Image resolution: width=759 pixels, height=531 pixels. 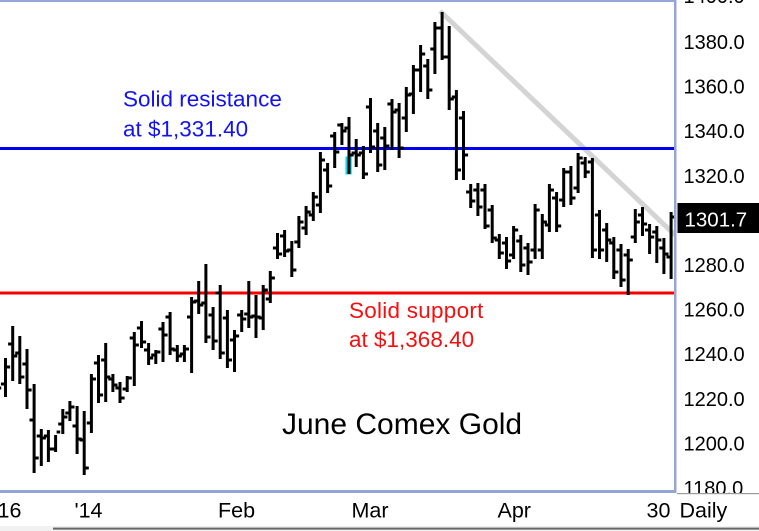 What do you see at coordinates (185, 129) in the screenshot?
I see `svg-text: at $1,331.40` at bounding box center [185, 129].